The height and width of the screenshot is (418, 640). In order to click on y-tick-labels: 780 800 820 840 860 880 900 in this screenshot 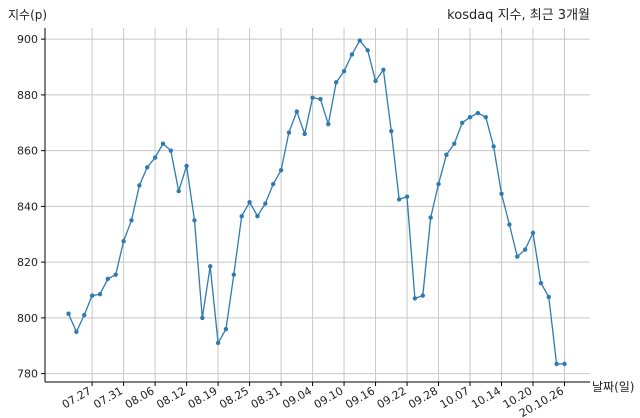, I will do `click(27, 206)`.